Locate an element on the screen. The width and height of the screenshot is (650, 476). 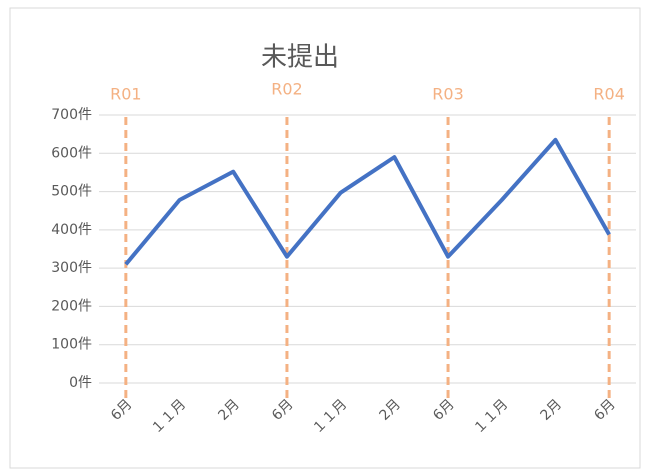
y-tick-label: 200件 is located at coordinates (71, 306).